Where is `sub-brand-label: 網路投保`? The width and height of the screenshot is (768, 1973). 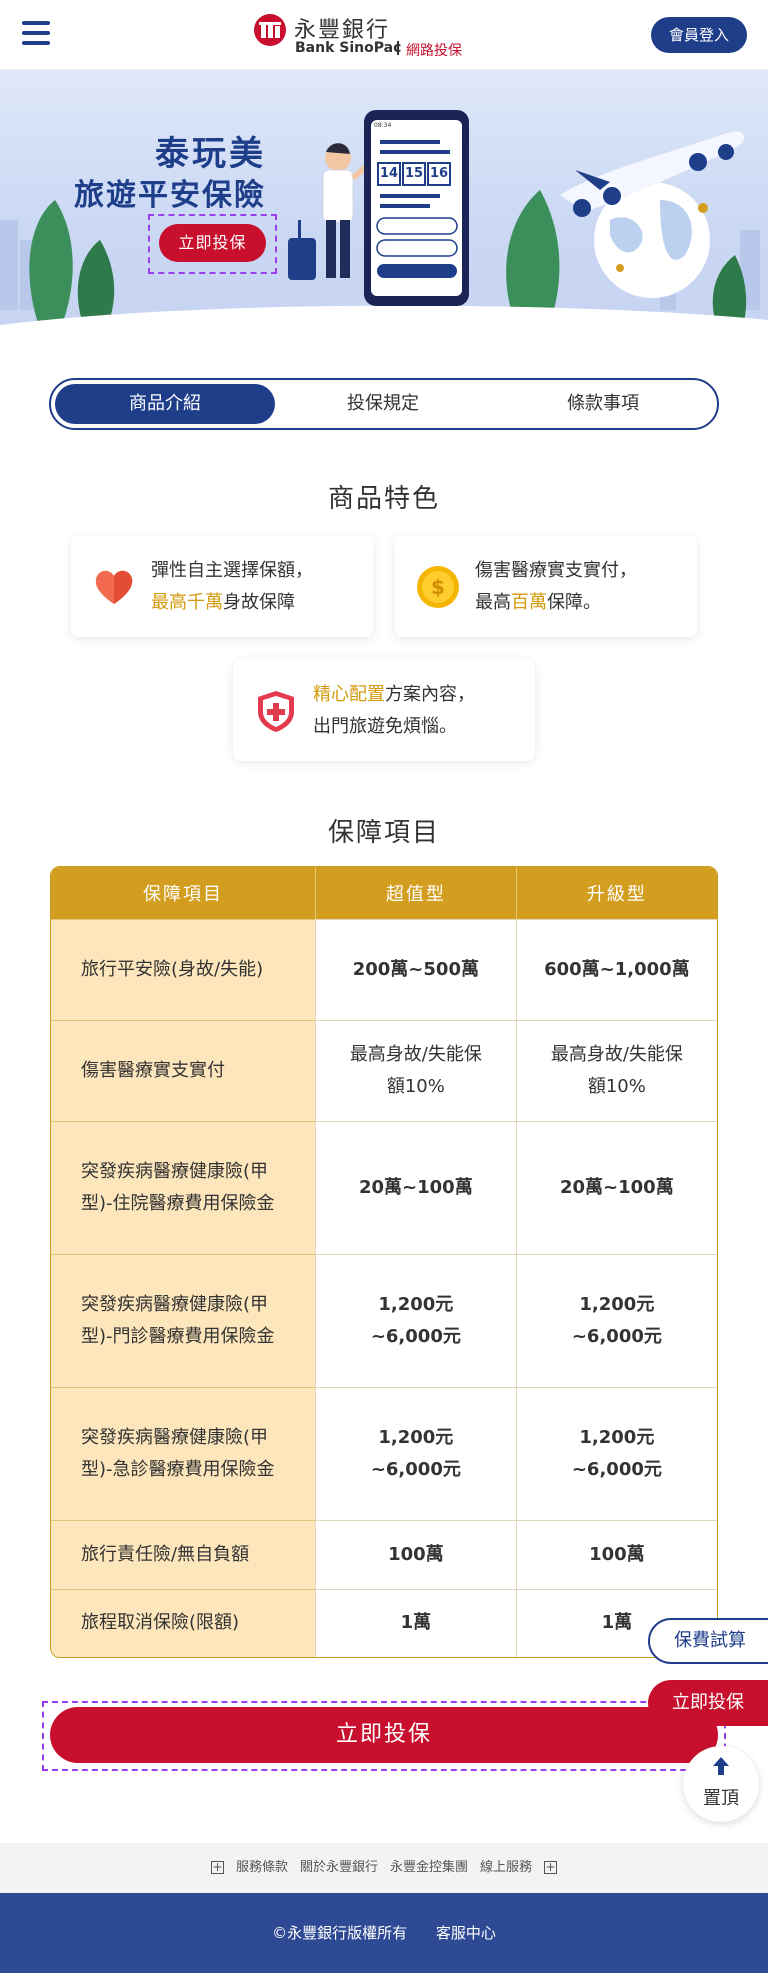 sub-brand-label: 網路投保 is located at coordinates (434, 51).